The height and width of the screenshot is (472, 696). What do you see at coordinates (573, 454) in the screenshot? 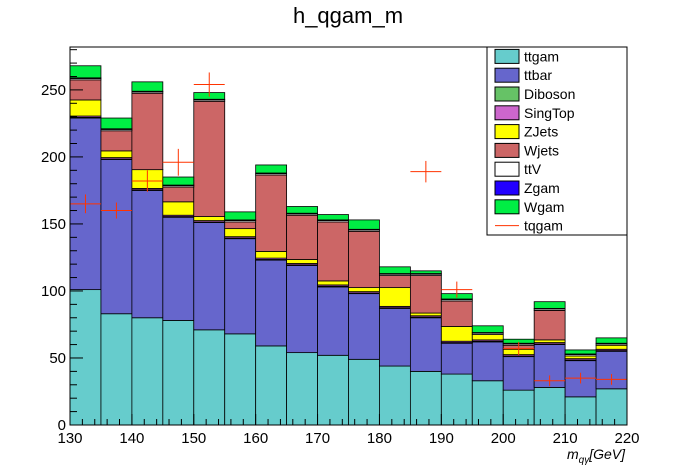
I see `x-axis-label-symbol: m` at bounding box center [573, 454].